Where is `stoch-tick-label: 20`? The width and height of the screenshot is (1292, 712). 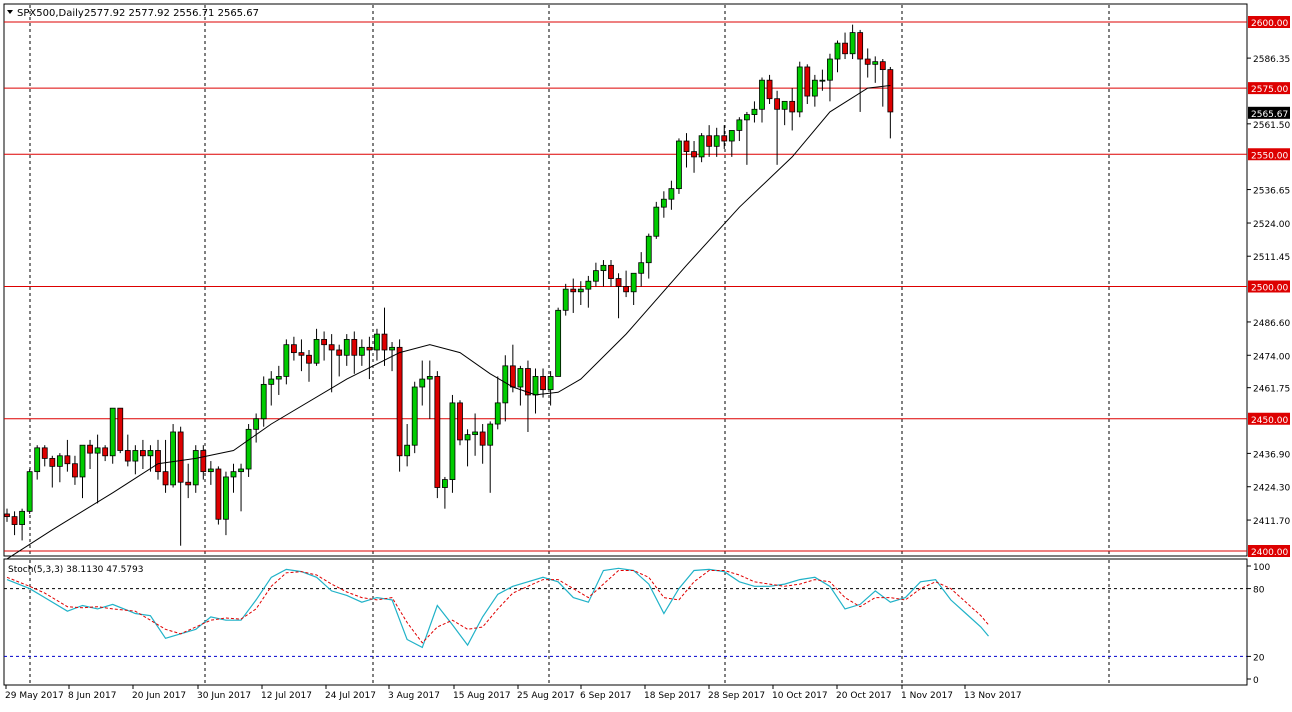
stoch-tick-label: 20 is located at coordinates (1259, 658).